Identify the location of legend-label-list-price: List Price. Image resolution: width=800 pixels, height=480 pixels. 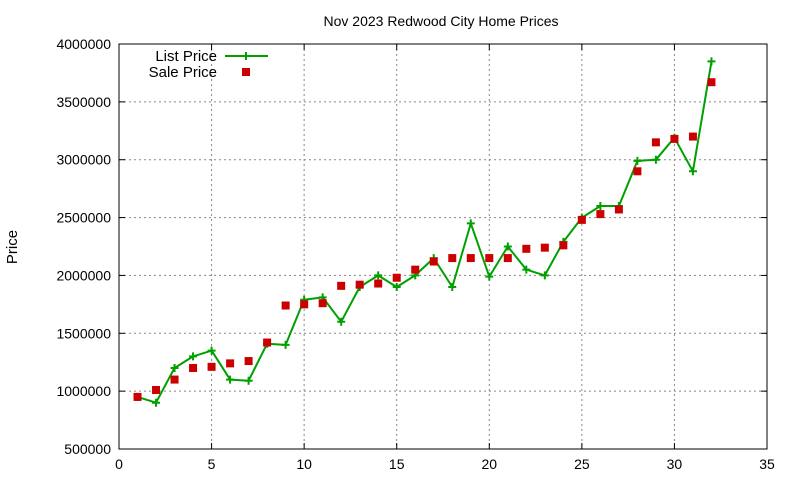
(186, 56).